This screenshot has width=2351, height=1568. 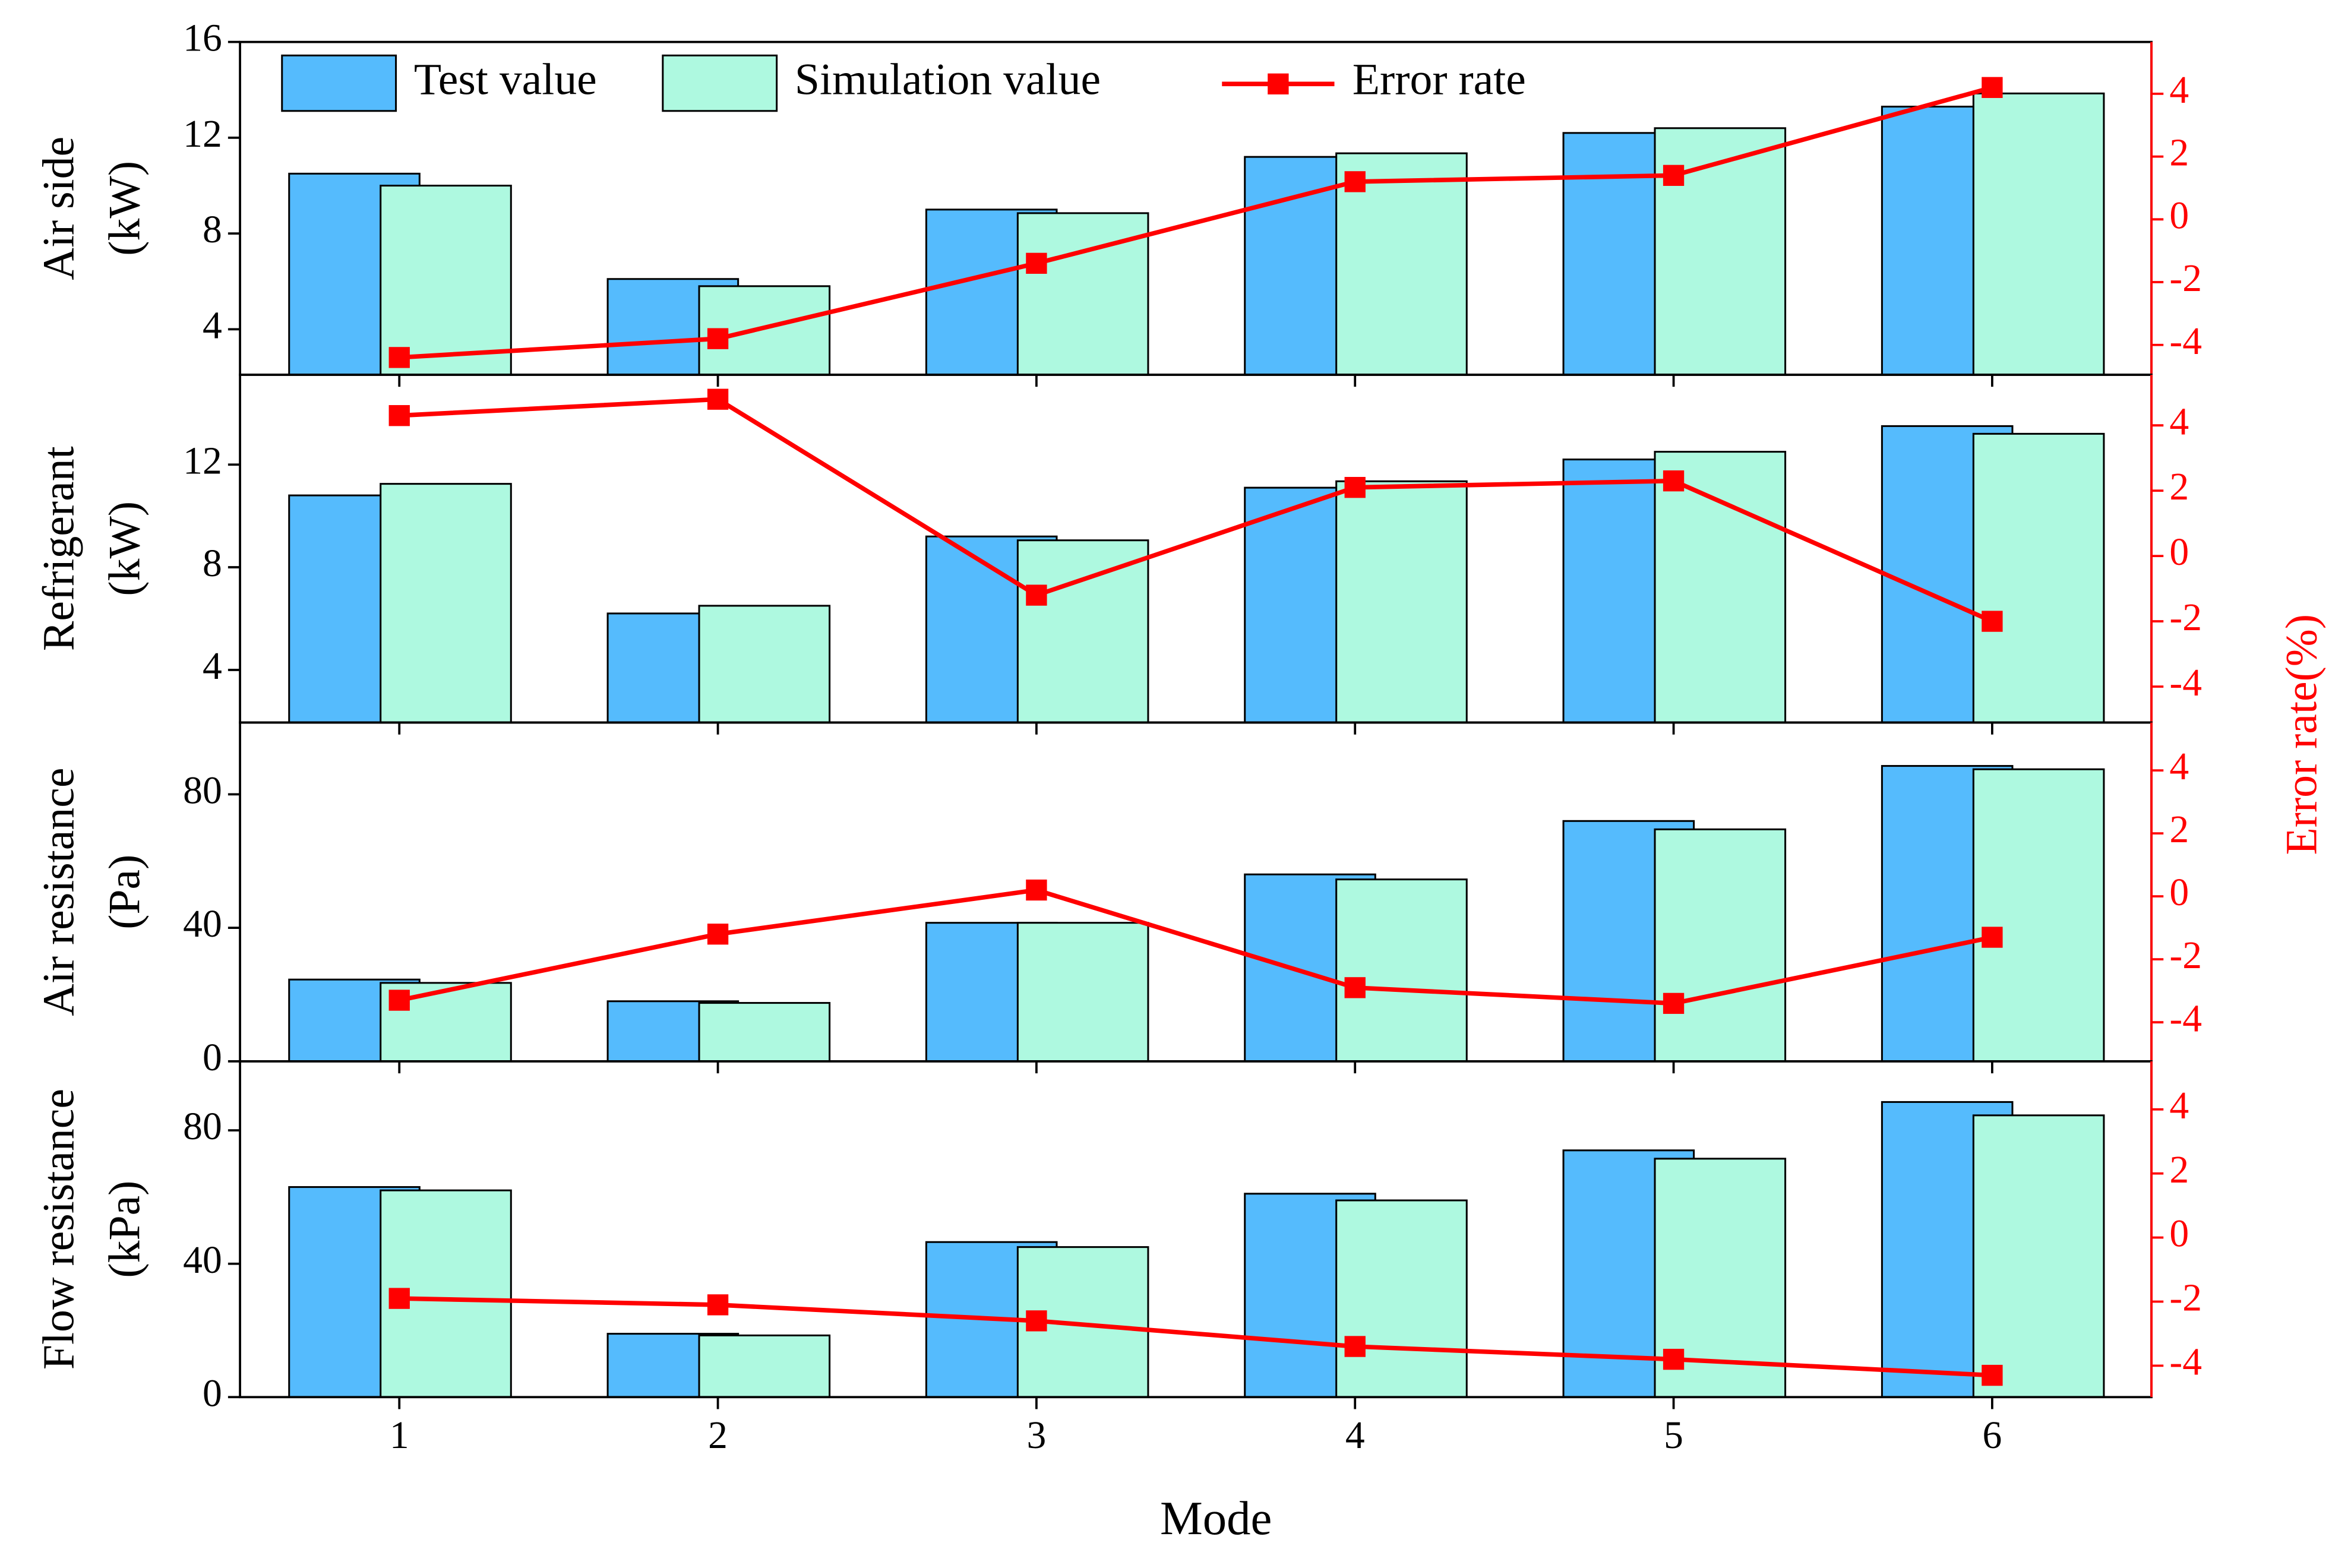 I want to click on legend-marker, so click(x=1278, y=84).